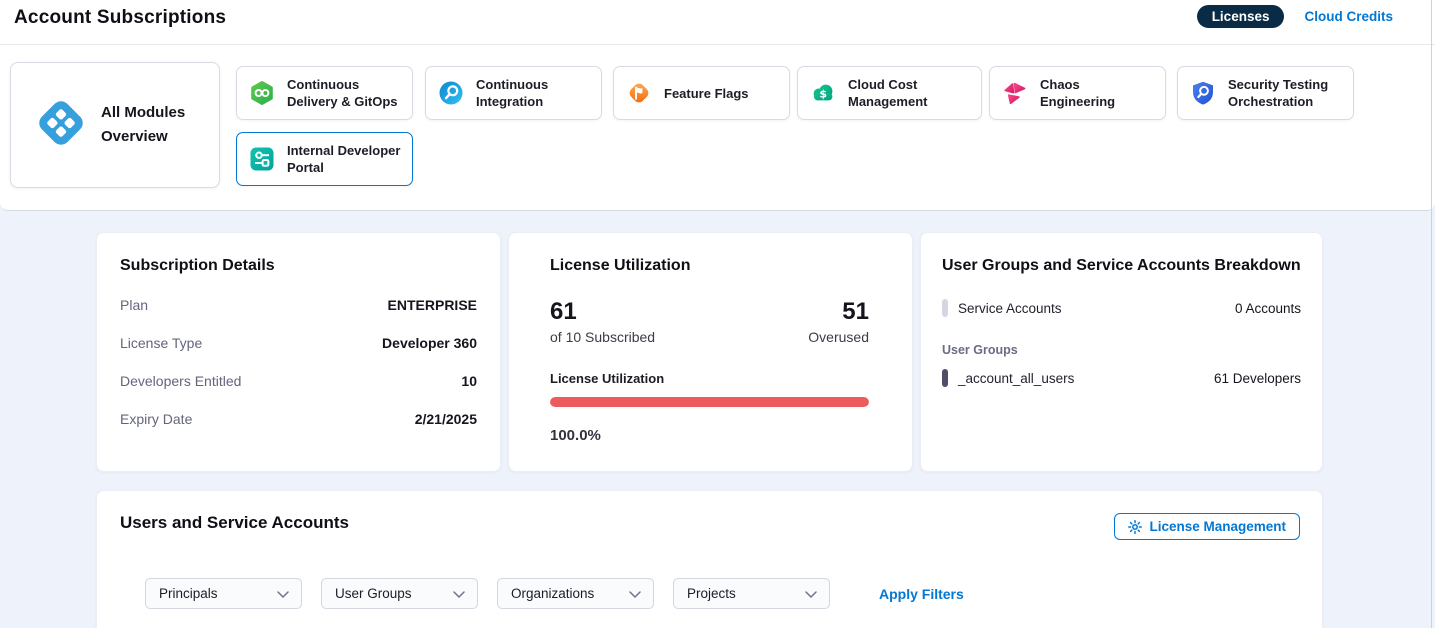  I want to click on license-management-button: License Management, so click(1207, 526).